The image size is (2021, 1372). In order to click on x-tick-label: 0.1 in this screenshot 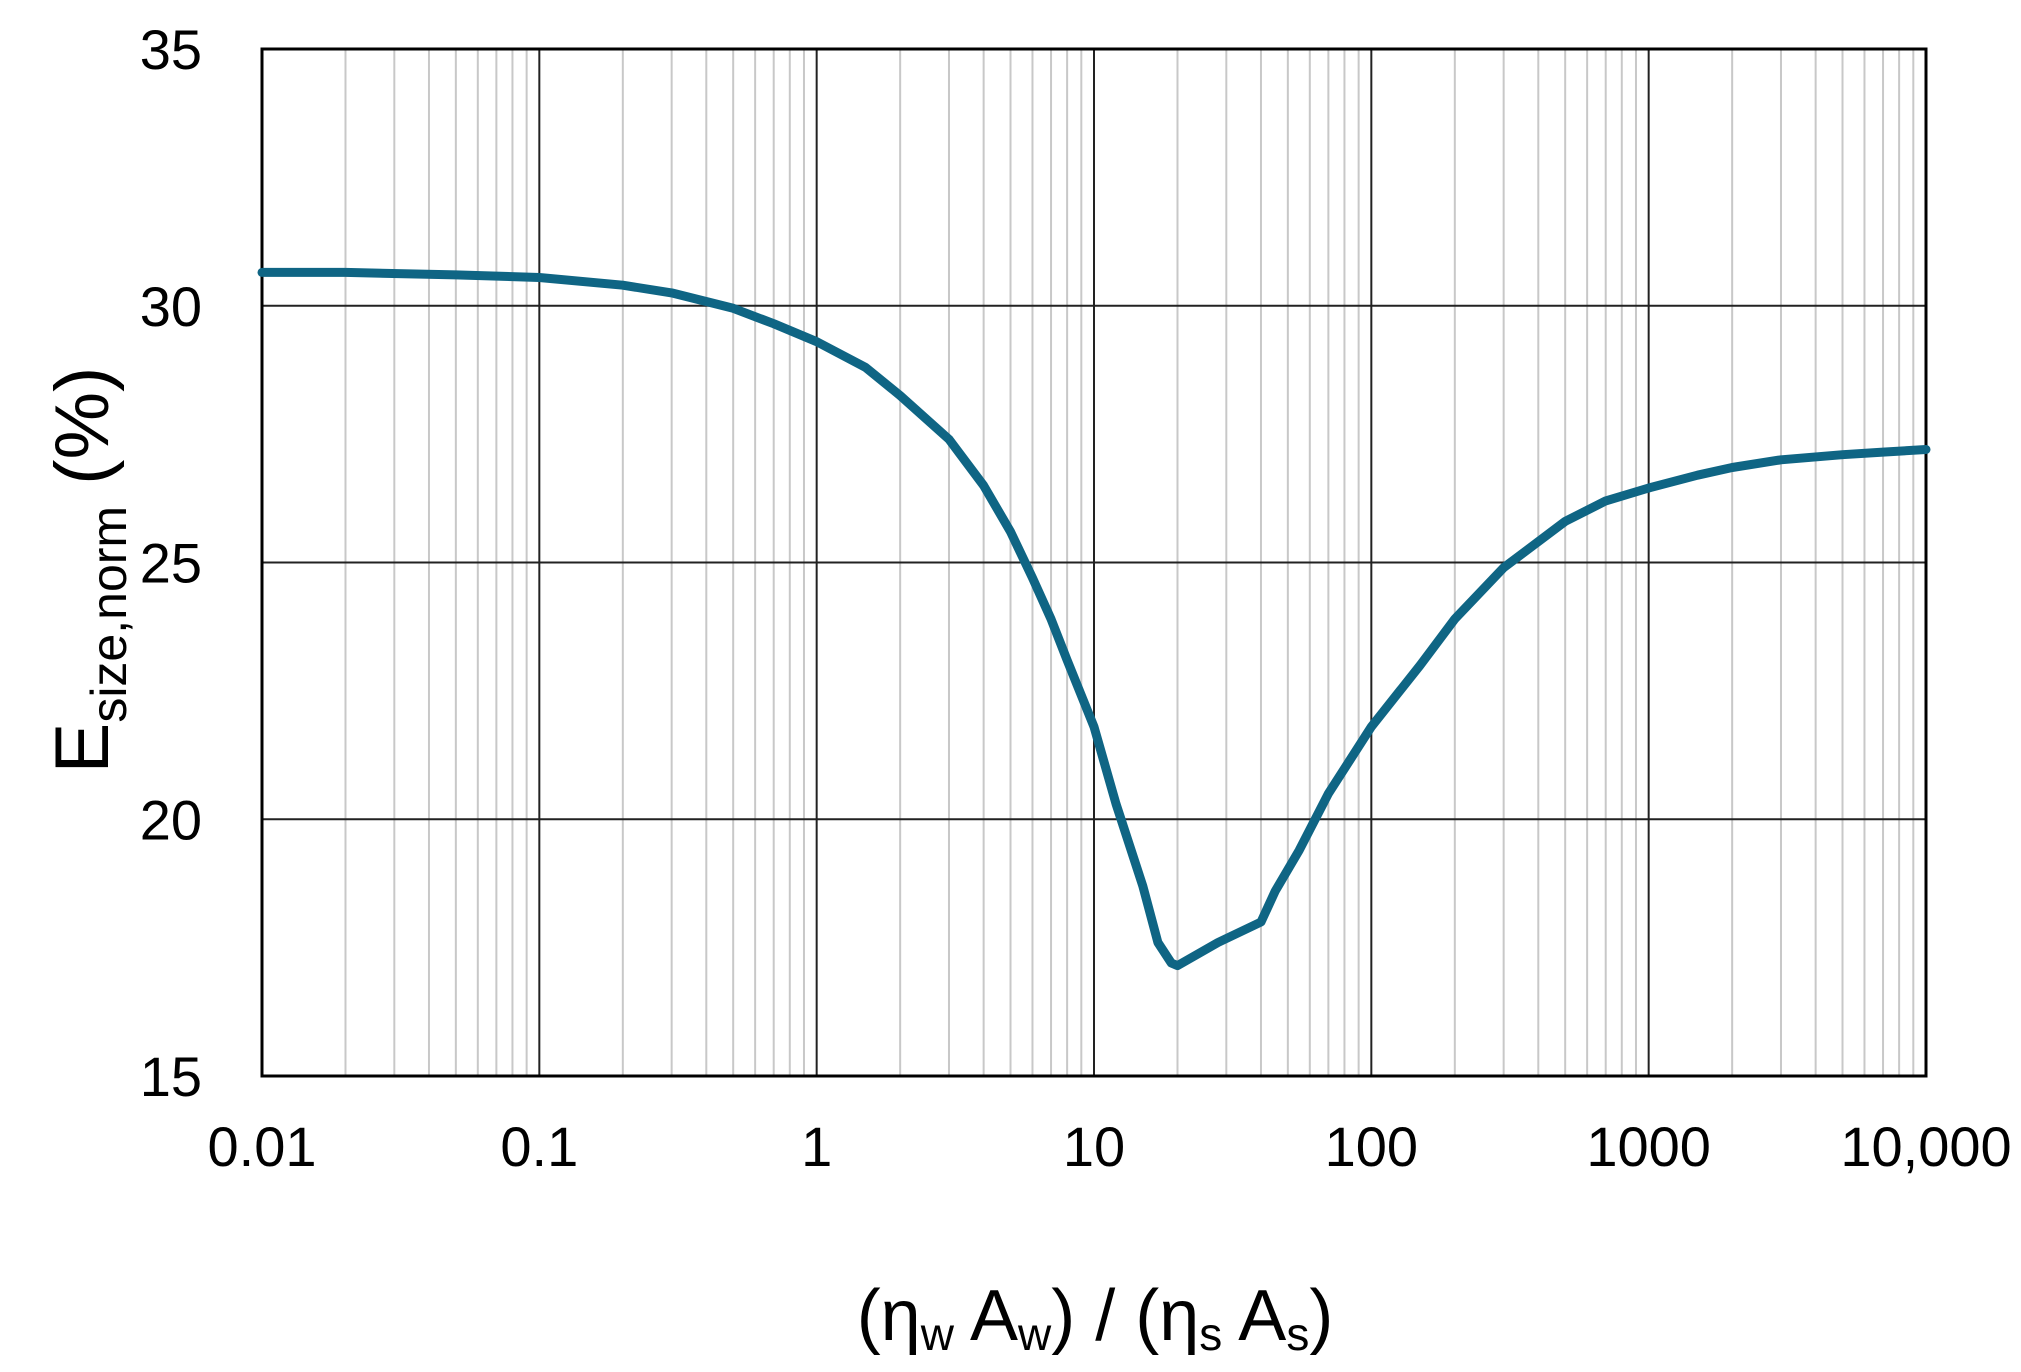, I will do `click(539, 1146)`.